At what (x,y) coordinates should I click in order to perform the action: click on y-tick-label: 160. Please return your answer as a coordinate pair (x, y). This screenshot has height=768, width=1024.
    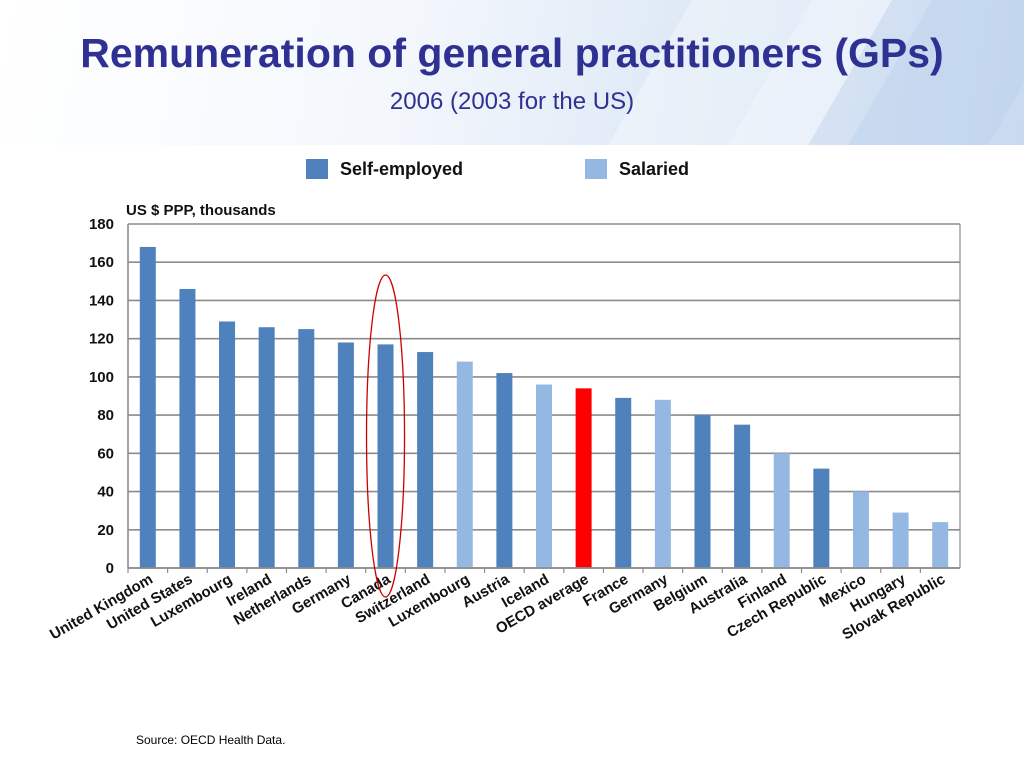
    Looking at the image, I should click on (101, 262).